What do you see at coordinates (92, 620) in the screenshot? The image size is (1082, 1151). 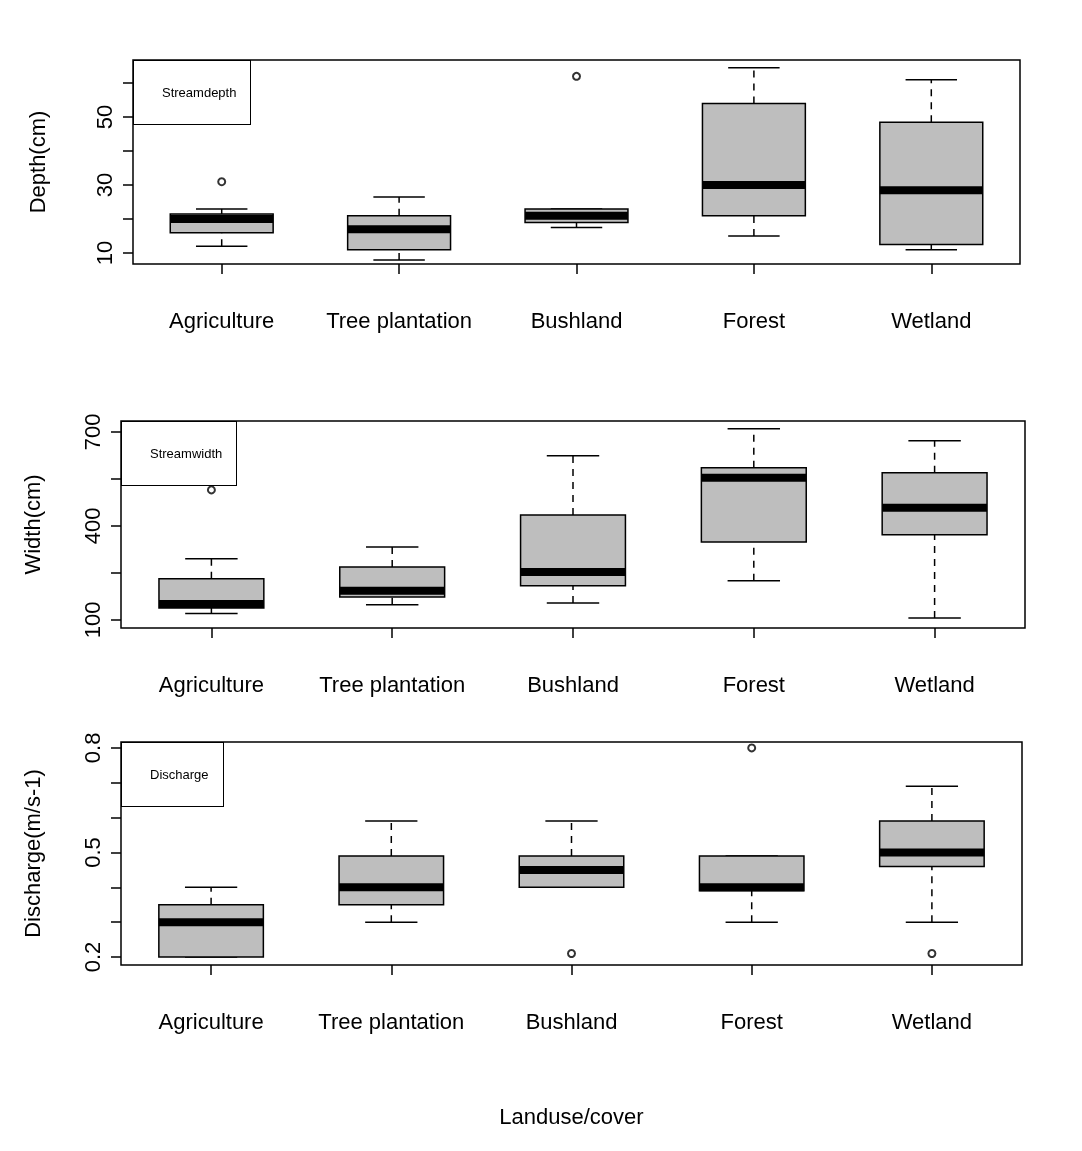 I see `y-tick-label: 100` at bounding box center [92, 620].